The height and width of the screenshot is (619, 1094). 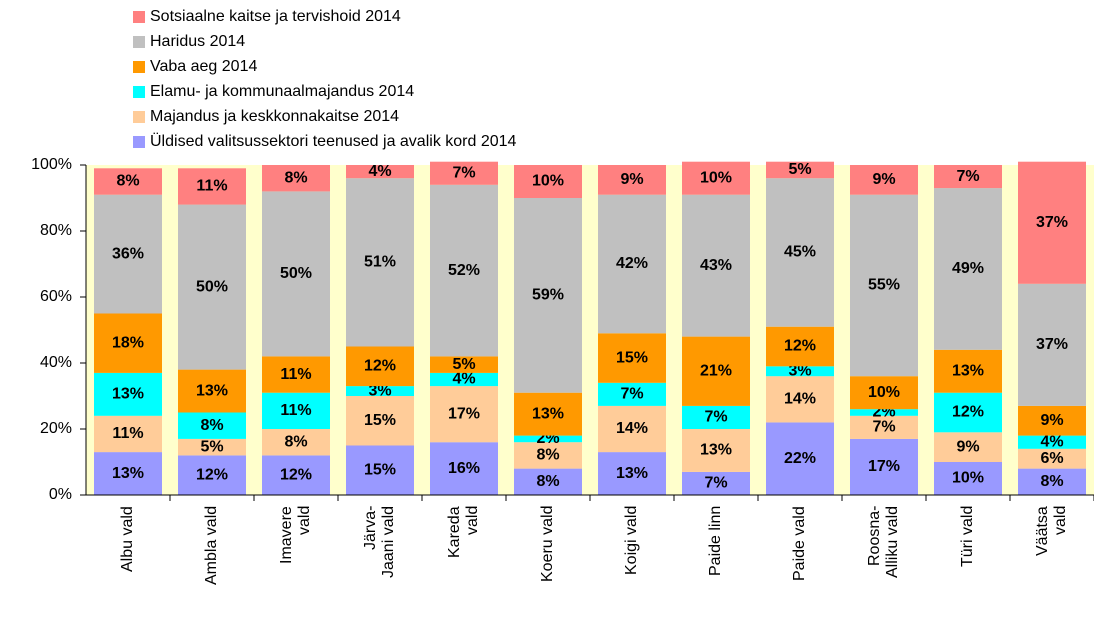 I want to click on y-tick-label: 100%, so click(x=51, y=164).